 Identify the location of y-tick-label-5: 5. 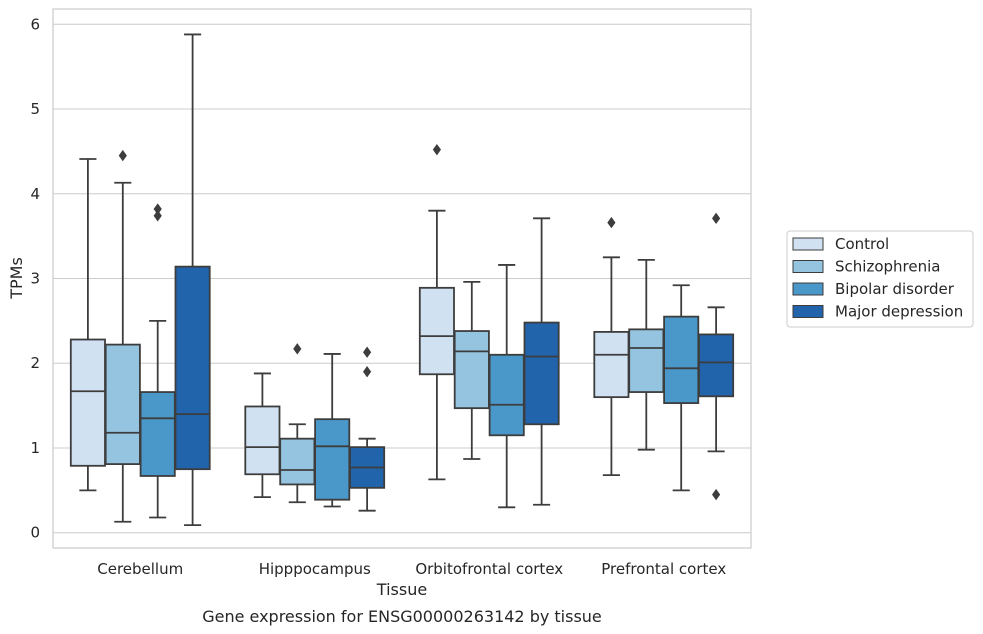
(35, 109).